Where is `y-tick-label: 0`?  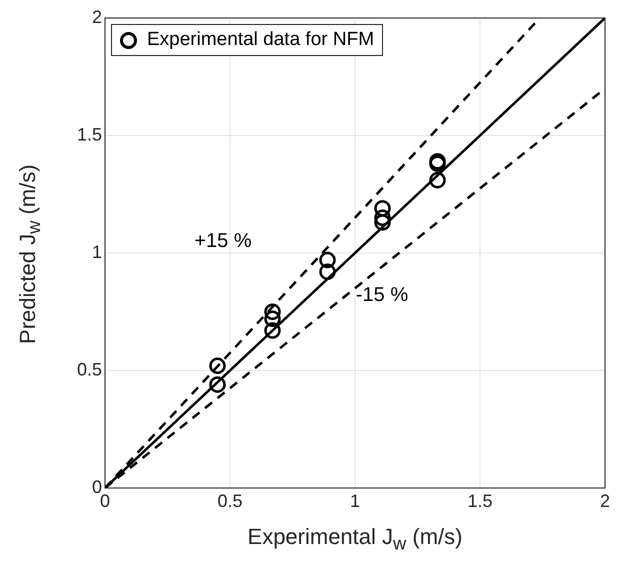 y-tick-label: 0 is located at coordinates (97, 486).